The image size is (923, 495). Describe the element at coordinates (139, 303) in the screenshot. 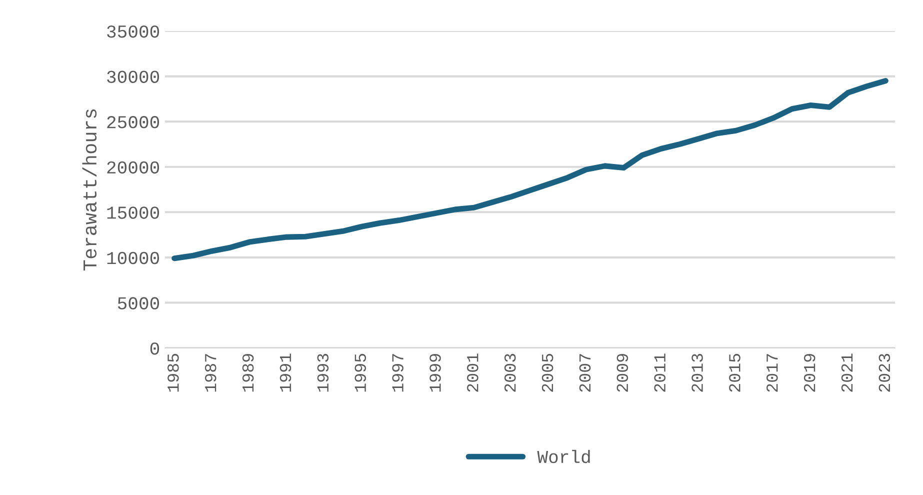

I see `y-tick-label: 5000` at that location.